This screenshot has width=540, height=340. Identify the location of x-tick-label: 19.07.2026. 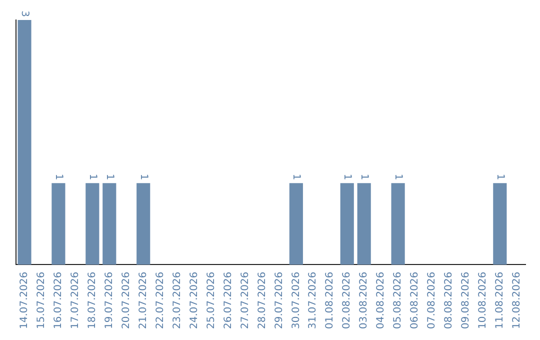
(109, 301).